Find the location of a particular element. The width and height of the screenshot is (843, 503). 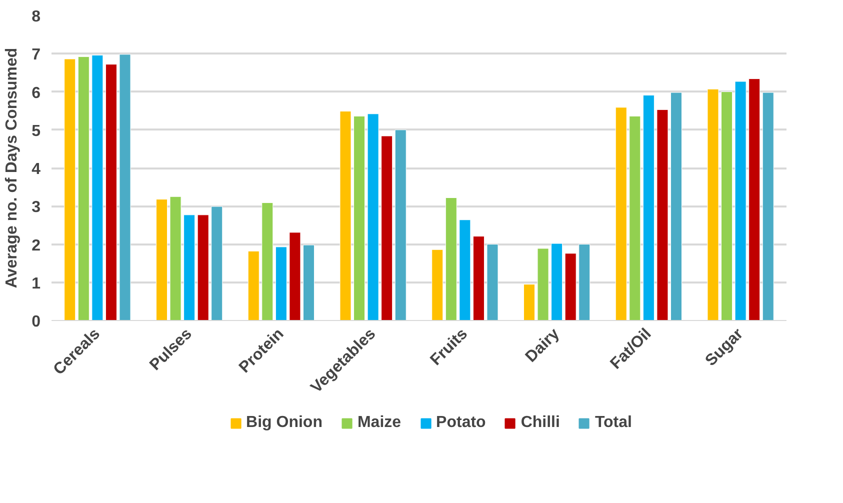

legend-label: Potato is located at coordinates (461, 423).